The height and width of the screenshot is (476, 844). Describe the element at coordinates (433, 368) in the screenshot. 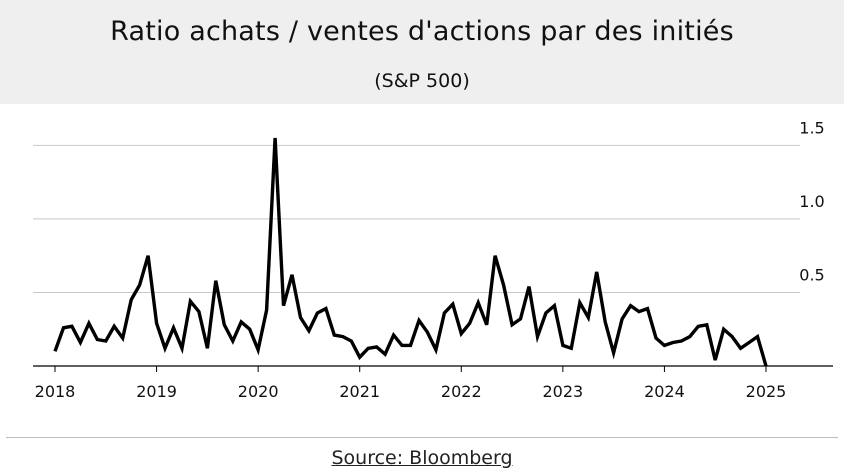

I see `x-axis` at that location.